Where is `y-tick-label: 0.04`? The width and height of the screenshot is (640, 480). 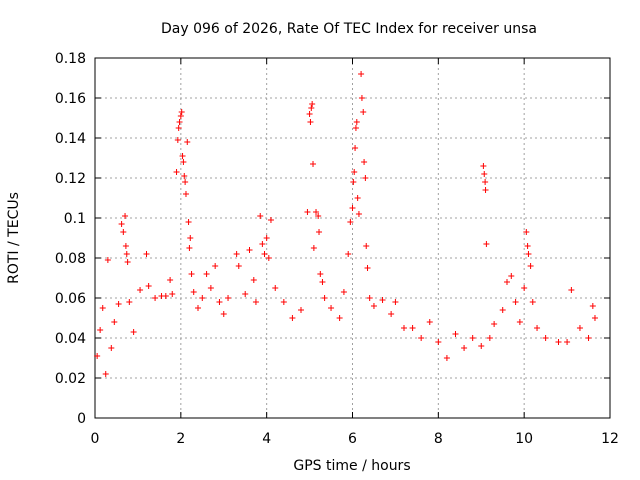 y-tick-label: 0.04 is located at coordinates (70, 339).